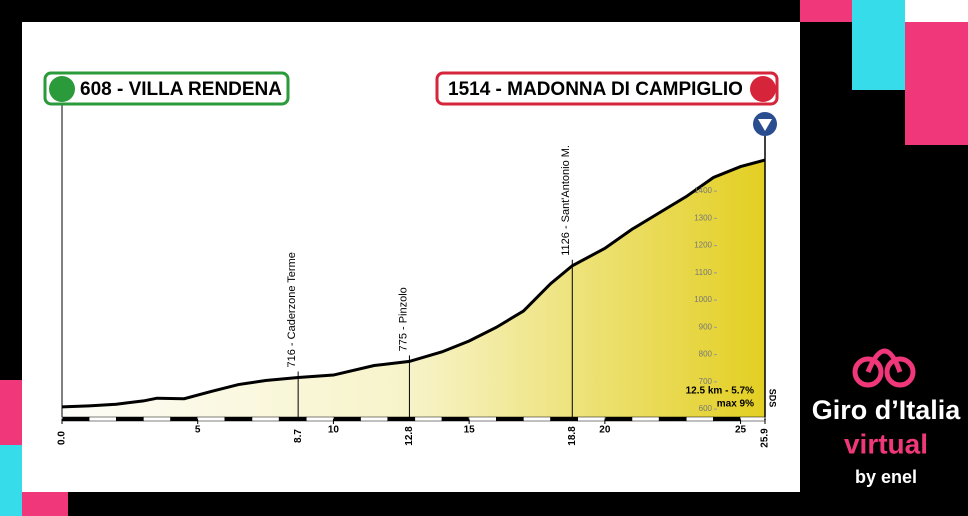 Image resolution: width=968 pixels, height=516 pixels. I want to click on start-box, so click(166, 88).